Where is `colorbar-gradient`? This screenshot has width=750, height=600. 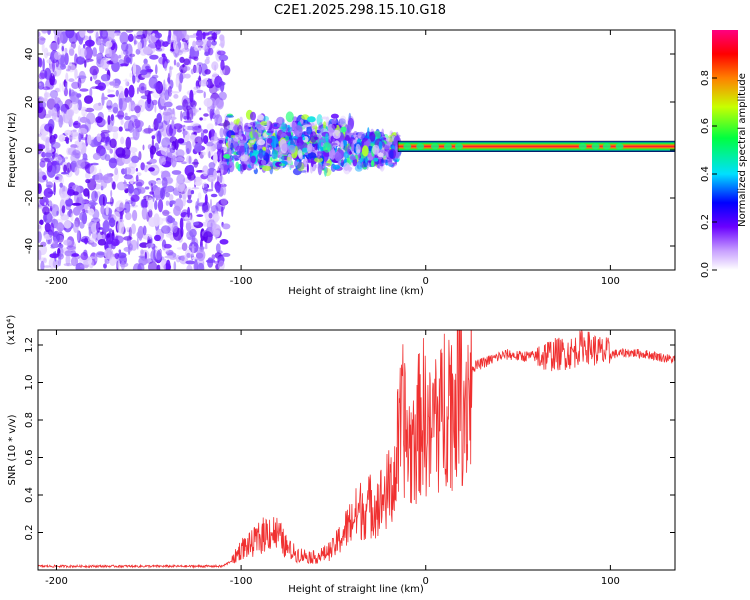 colorbar-gradient is located at coordinates (725, 150).